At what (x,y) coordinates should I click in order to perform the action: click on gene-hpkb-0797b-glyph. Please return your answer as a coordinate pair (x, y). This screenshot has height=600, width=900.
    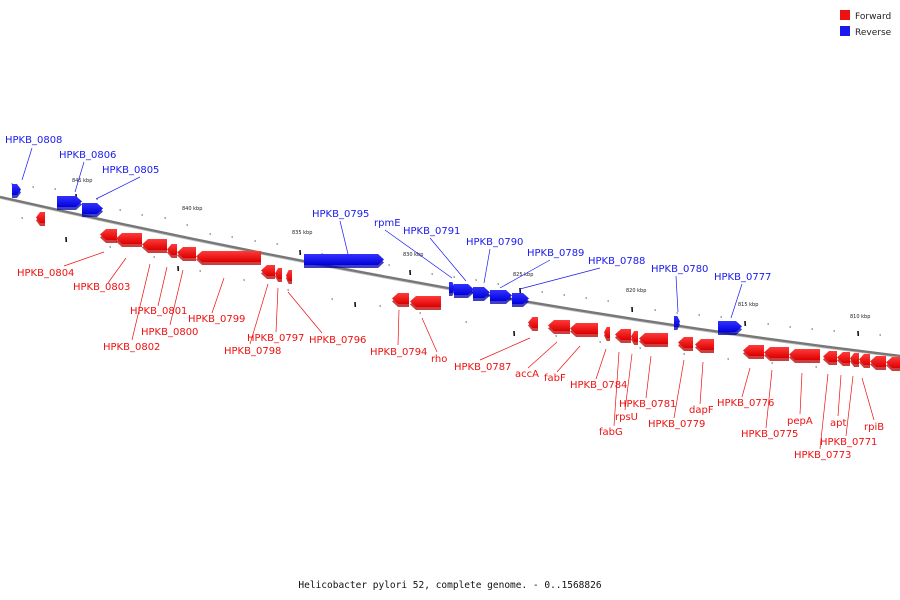
    Looking at the image, I should click on (278, 275).